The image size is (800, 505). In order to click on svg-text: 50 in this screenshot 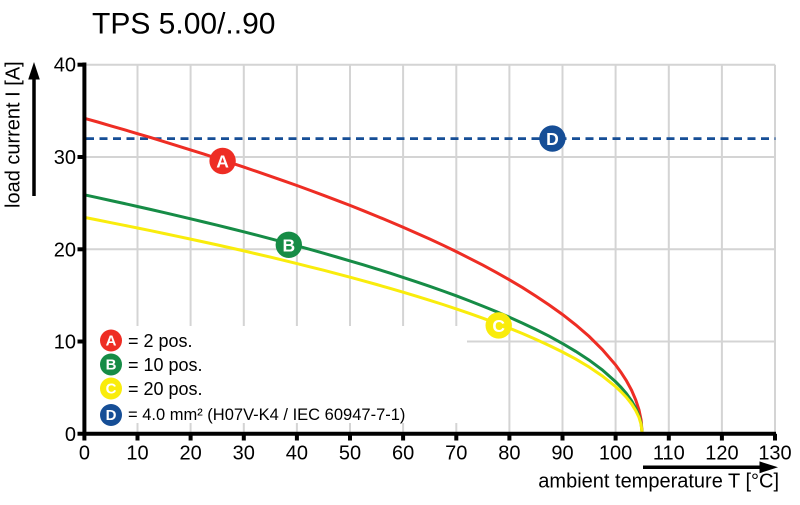, I will do `click(350, 454)`.